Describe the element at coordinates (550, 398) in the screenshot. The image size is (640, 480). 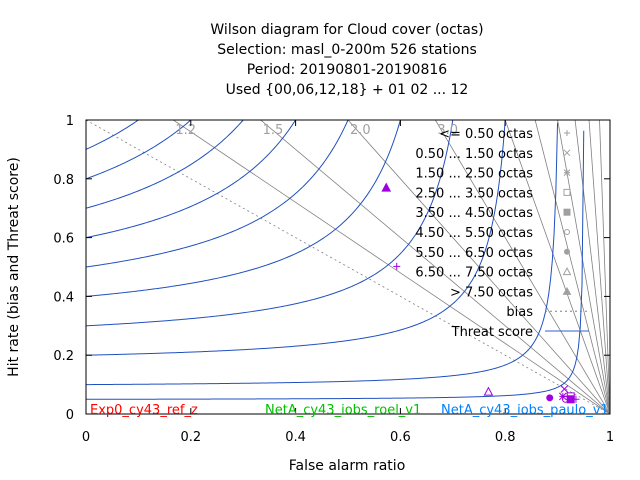
I see `data-point-circle-filled` at that location.